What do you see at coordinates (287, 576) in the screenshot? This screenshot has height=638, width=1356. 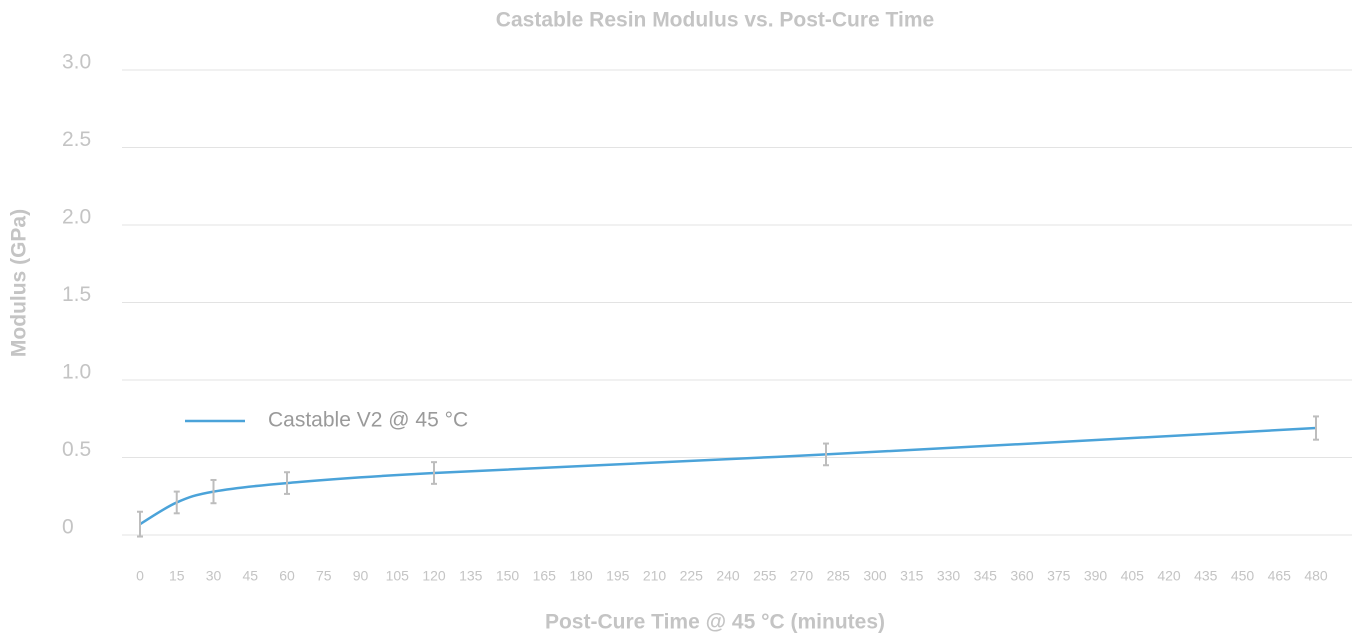 I see `x-tick-label: 60` at bounding box center [287, 576].